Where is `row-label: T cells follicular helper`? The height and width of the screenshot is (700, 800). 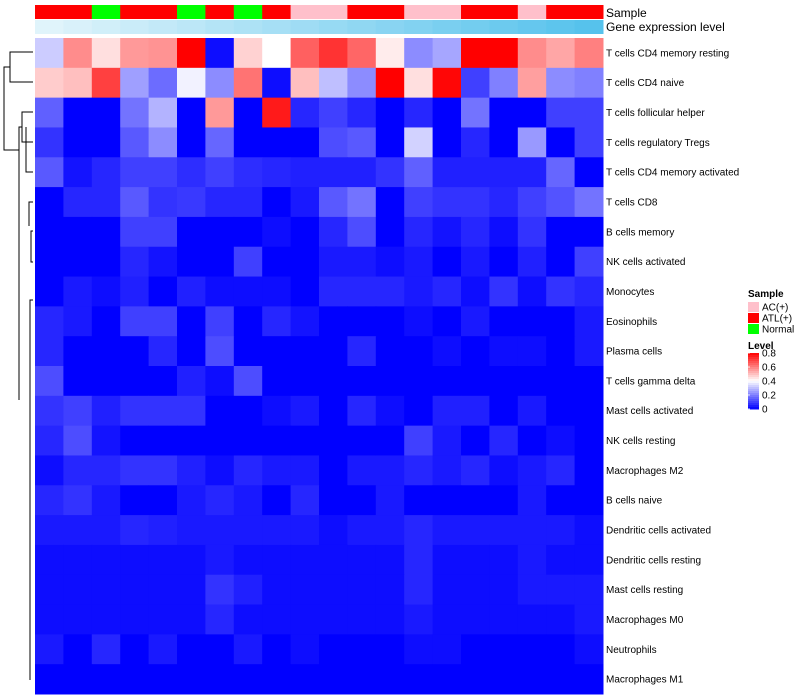
row-label: T cells follicular helper is located at coordinates (655, 113).